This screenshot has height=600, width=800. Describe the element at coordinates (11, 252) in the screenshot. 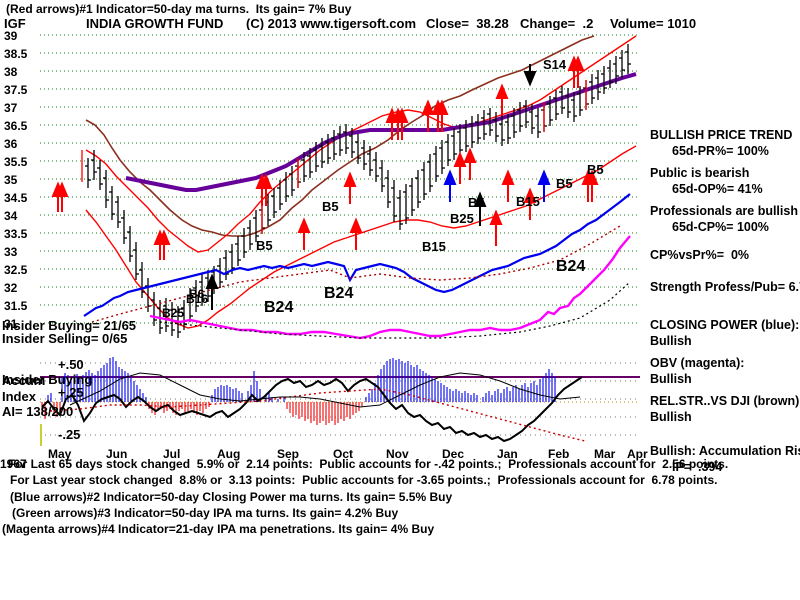

I see `ytick-33: 33` at that location.